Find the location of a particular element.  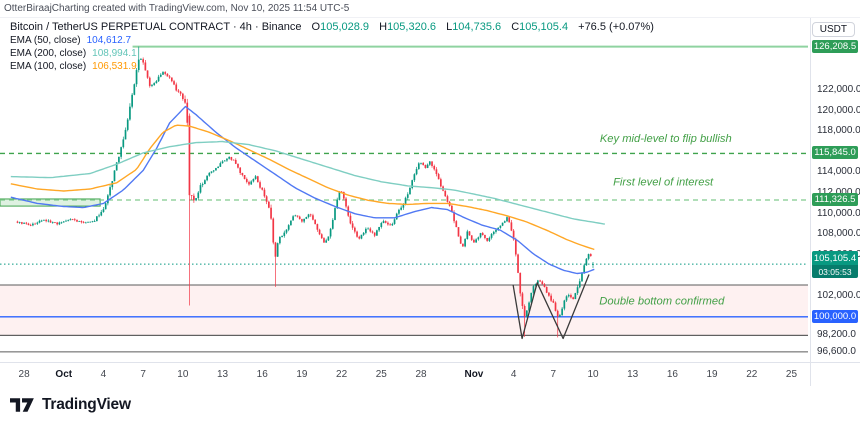

indicator-row: EMA (200, close) 108,994.1 is located at coordinates (332, 54).